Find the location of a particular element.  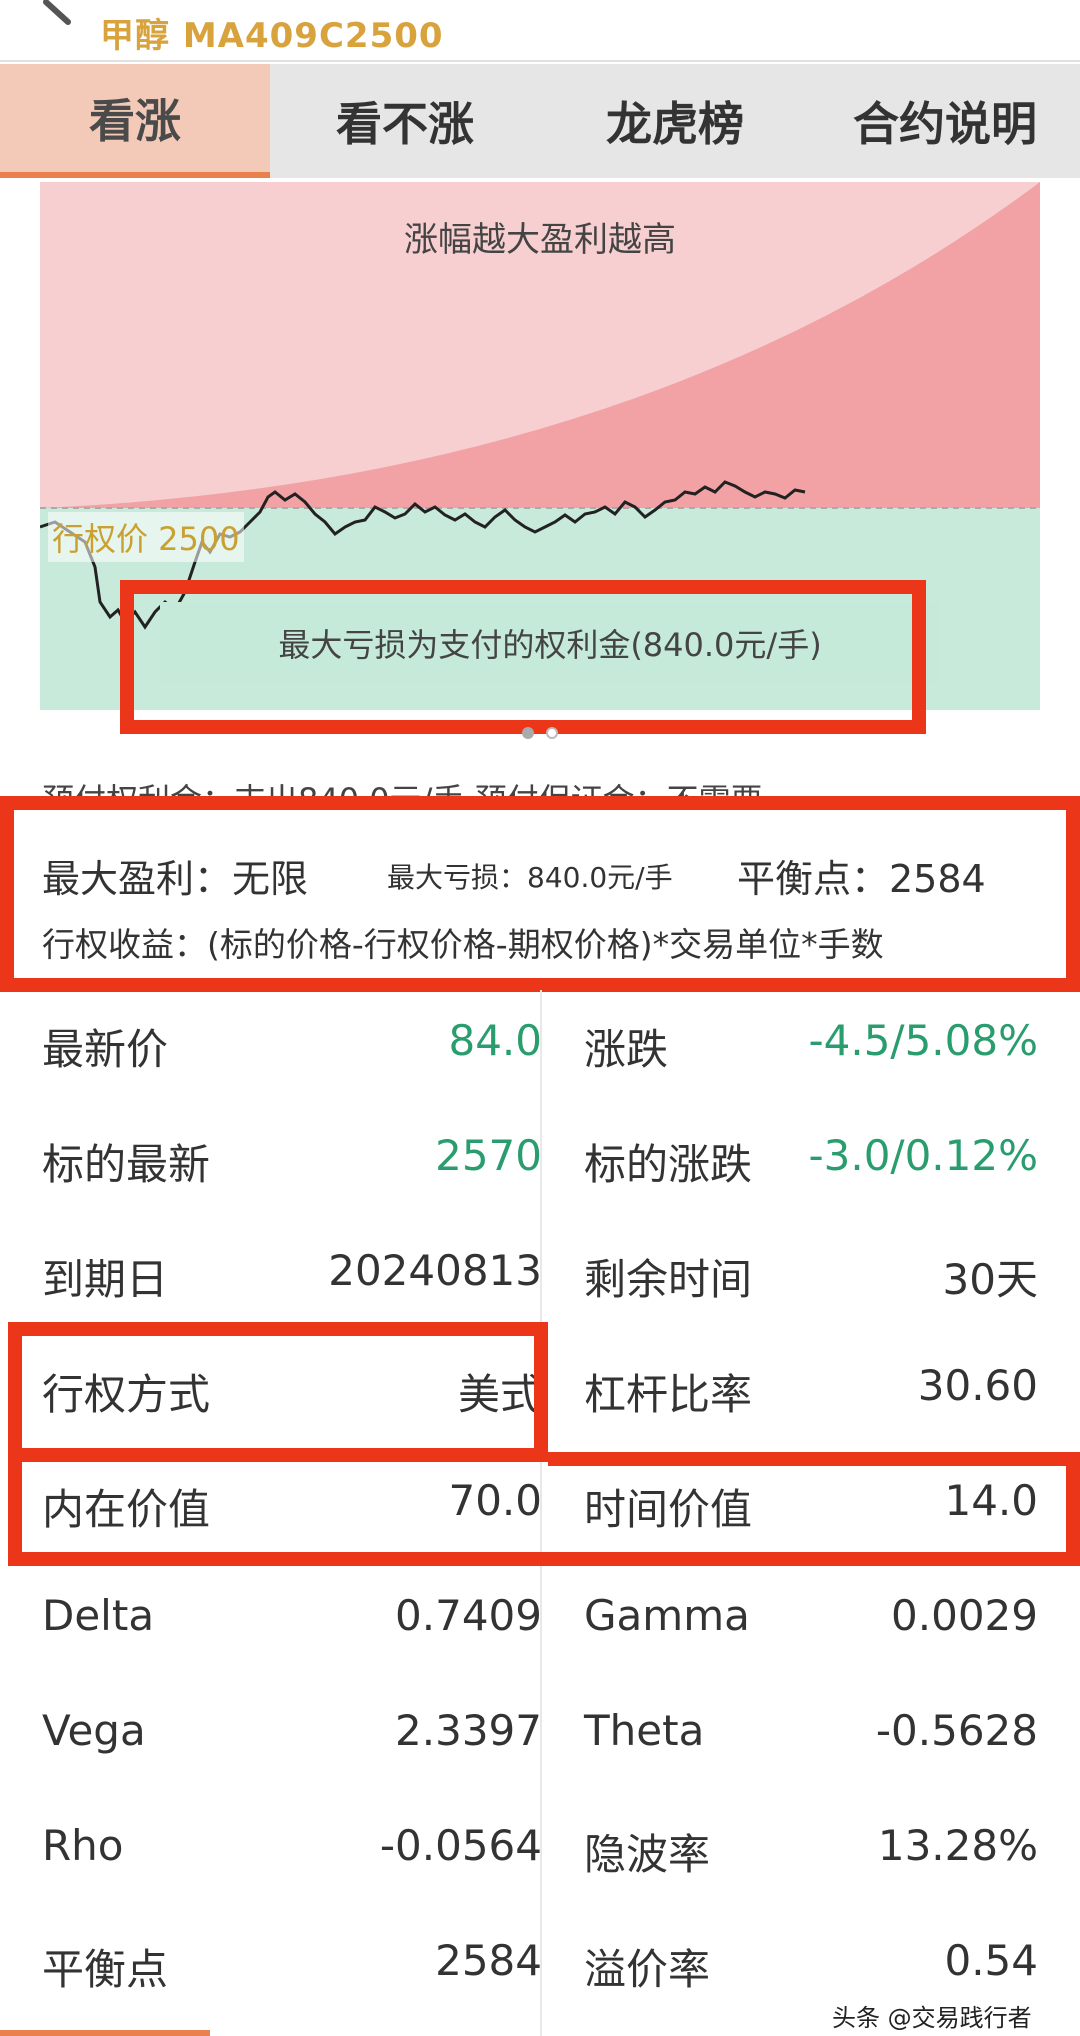

metric-change: 涨跌 -4.5/5.08% is located at coordinates (811, 1047).